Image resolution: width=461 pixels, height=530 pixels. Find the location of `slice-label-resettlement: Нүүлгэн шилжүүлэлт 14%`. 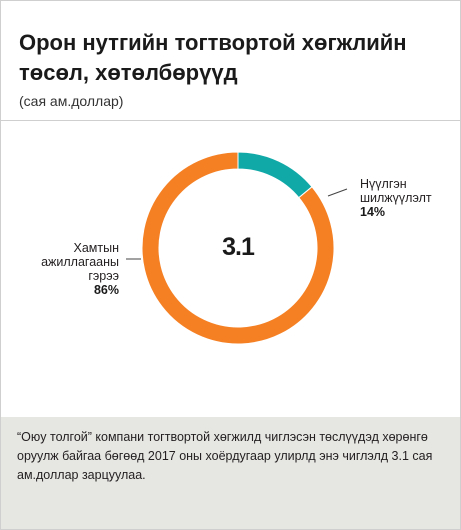

slice-label-resettlement: Нүүлгэн шилжүүлэлт 14% is located at coordinates (407, 198).